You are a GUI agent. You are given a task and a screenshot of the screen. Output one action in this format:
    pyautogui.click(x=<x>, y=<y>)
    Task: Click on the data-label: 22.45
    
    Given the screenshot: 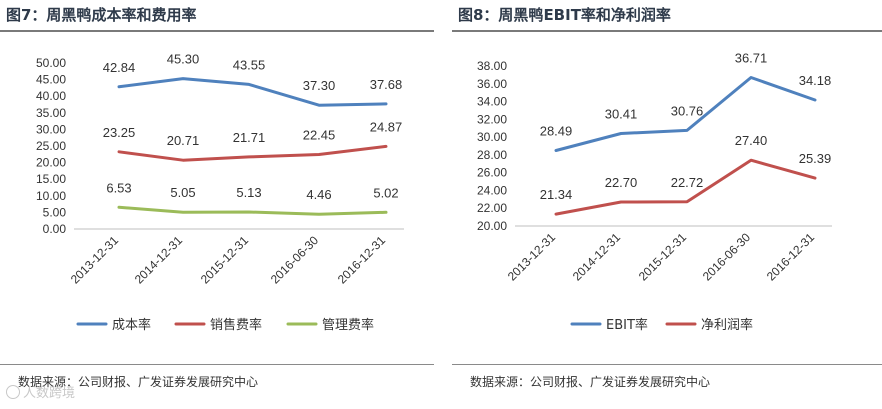 What is the action you would take?
    pyautogui.click(x=319, y=134)
    